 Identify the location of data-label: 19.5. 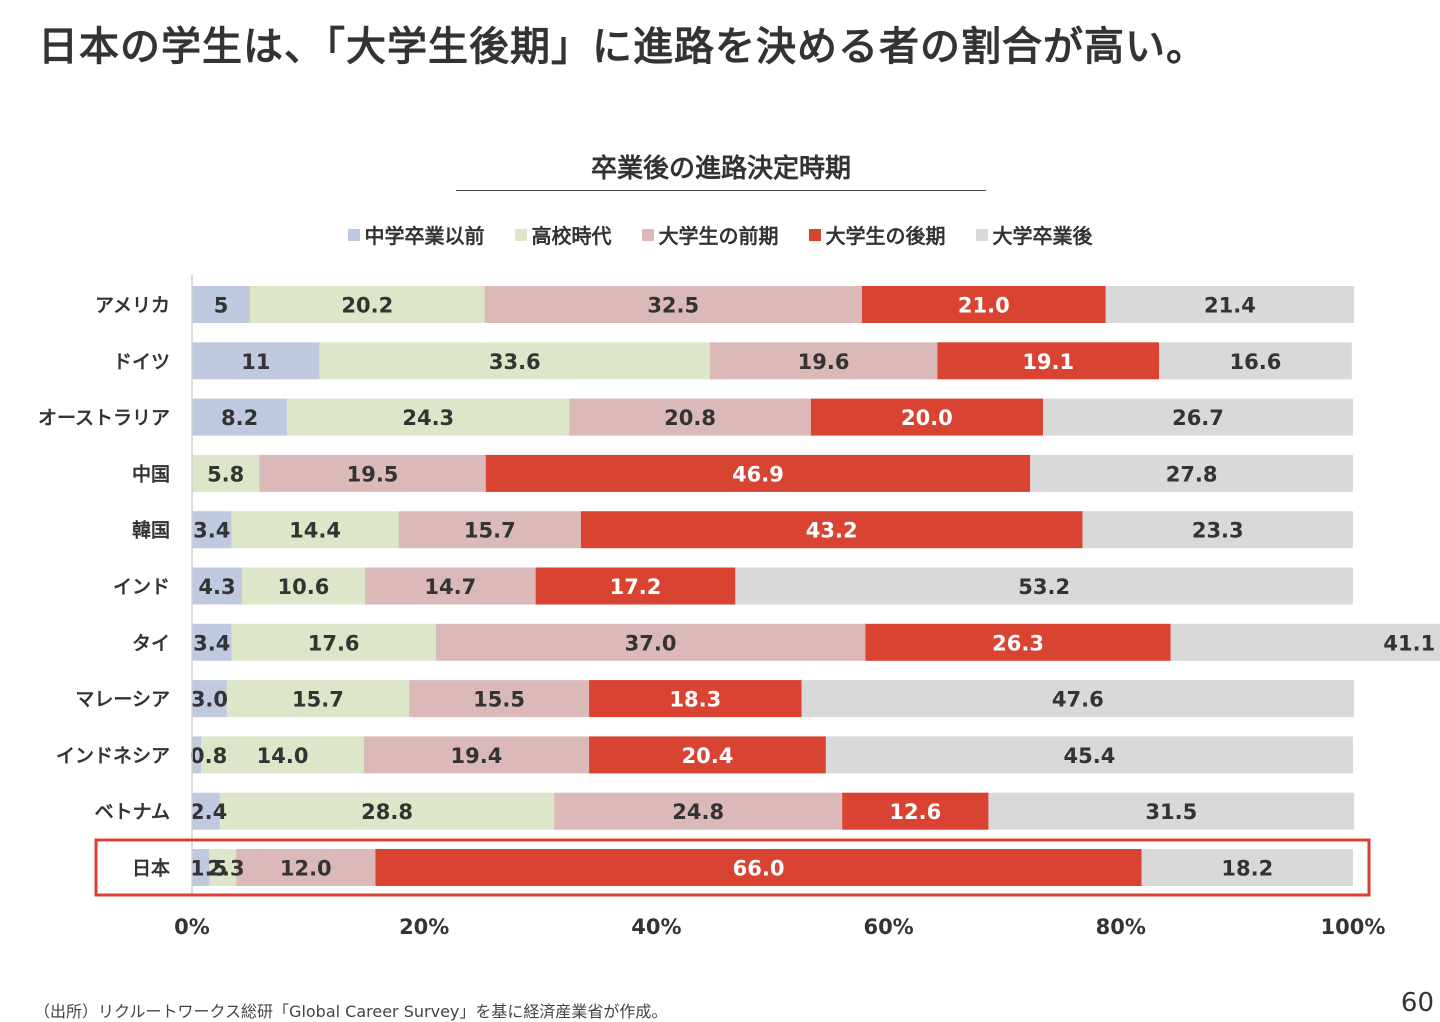
(373, 474).